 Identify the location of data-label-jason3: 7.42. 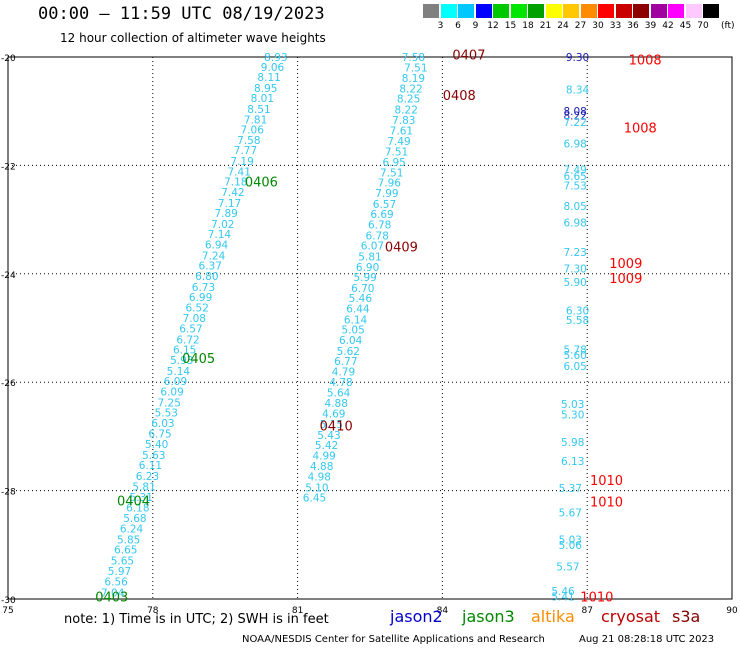
(232, 193).